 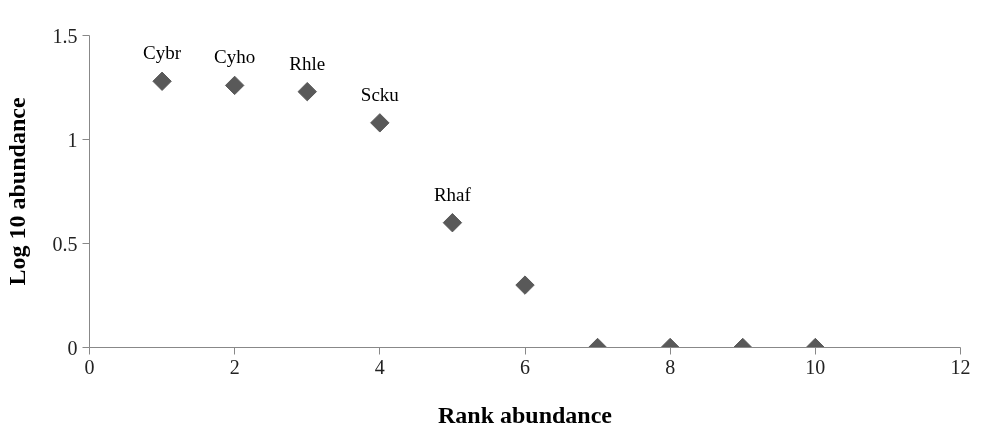 What do you see at coordinates (162, 53) in the screenshot?
I see `annotation: Cybr` at bounding box center [162, 53].